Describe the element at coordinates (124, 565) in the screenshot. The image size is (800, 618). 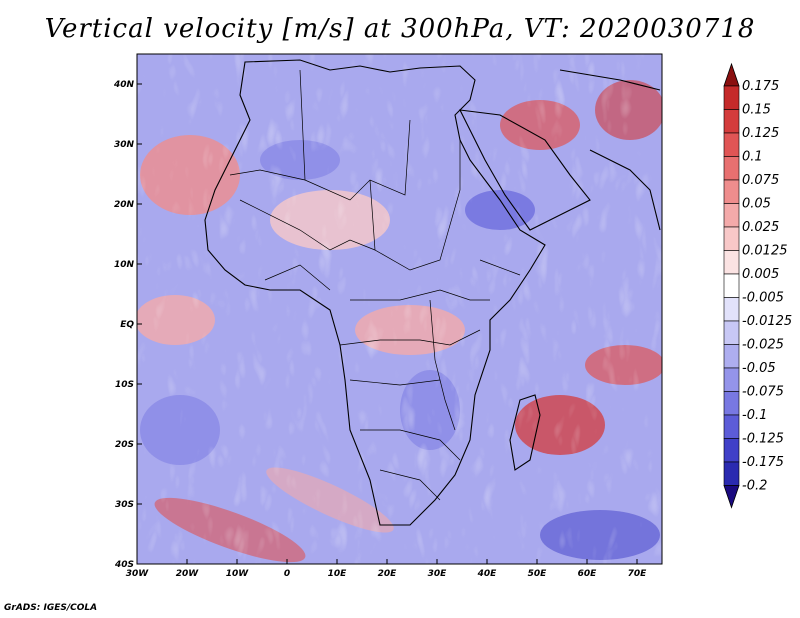
I see `lat-tick-label: 40S` at that location.